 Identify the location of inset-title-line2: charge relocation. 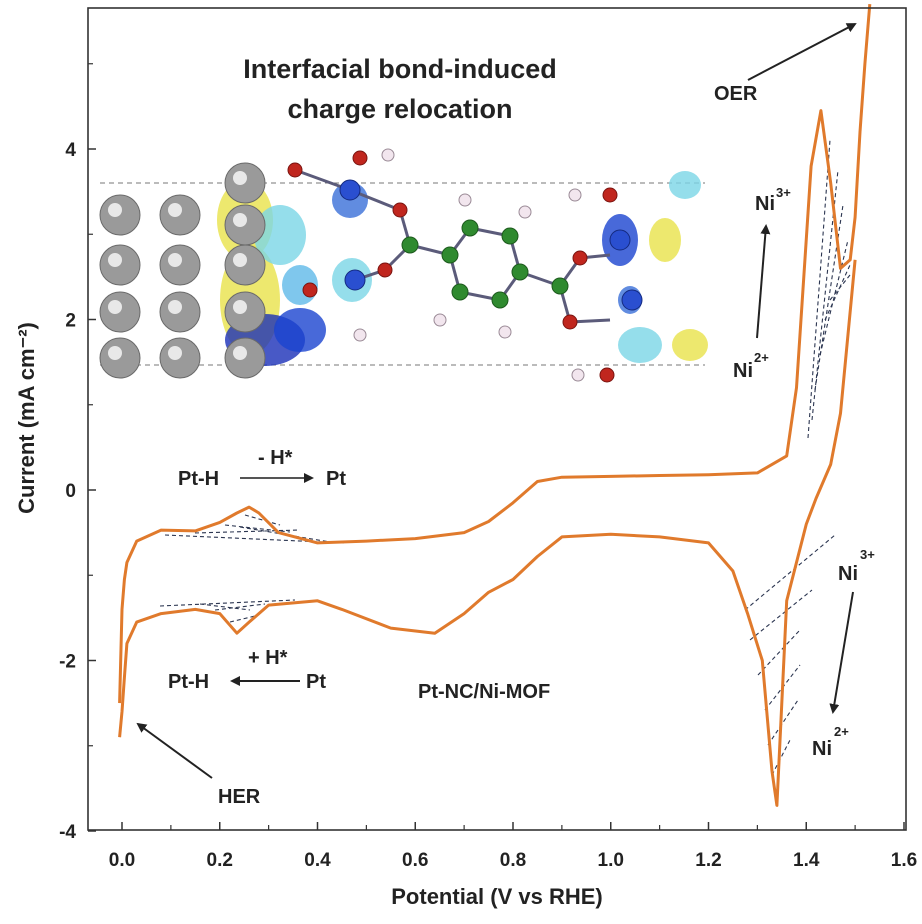
(399, 109).